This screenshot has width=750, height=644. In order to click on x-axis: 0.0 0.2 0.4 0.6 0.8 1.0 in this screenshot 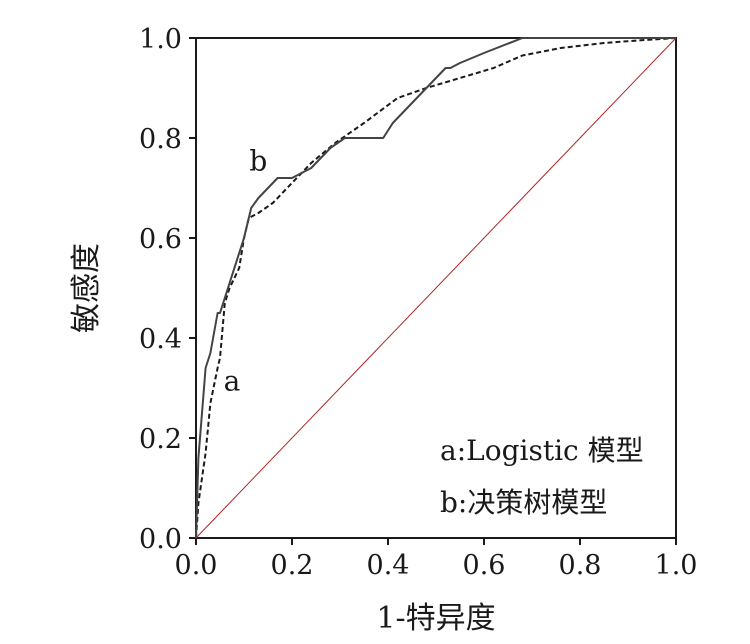, I will do `click(436, 559)`.